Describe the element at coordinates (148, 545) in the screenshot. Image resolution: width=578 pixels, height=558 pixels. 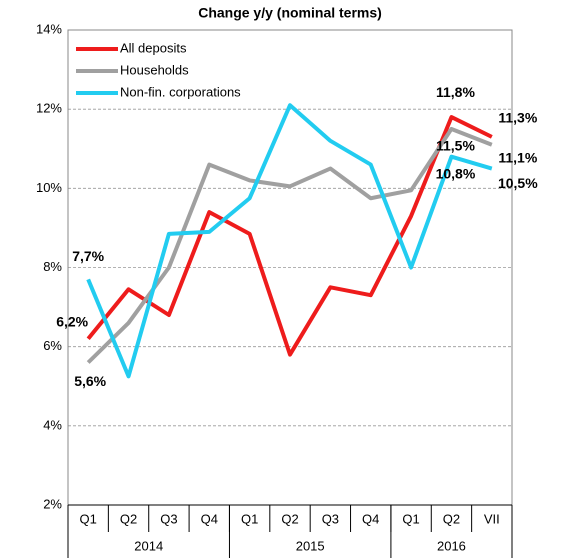
I see `x-group-label: 2014` at that location.